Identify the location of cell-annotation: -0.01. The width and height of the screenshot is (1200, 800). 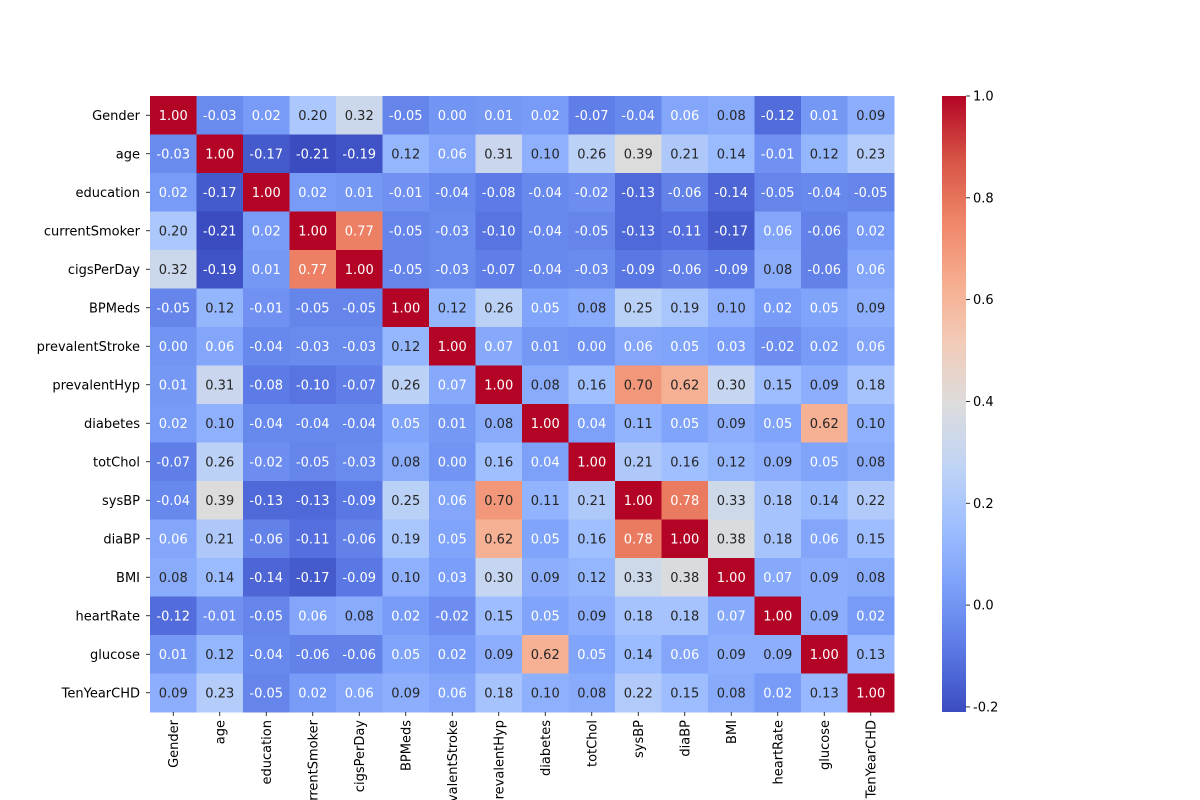
(220, 616).